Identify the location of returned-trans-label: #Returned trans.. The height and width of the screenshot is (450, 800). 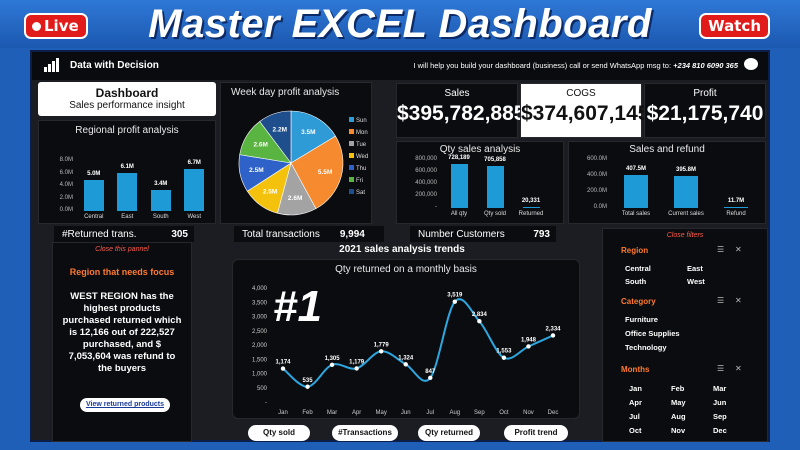
(99, 234).